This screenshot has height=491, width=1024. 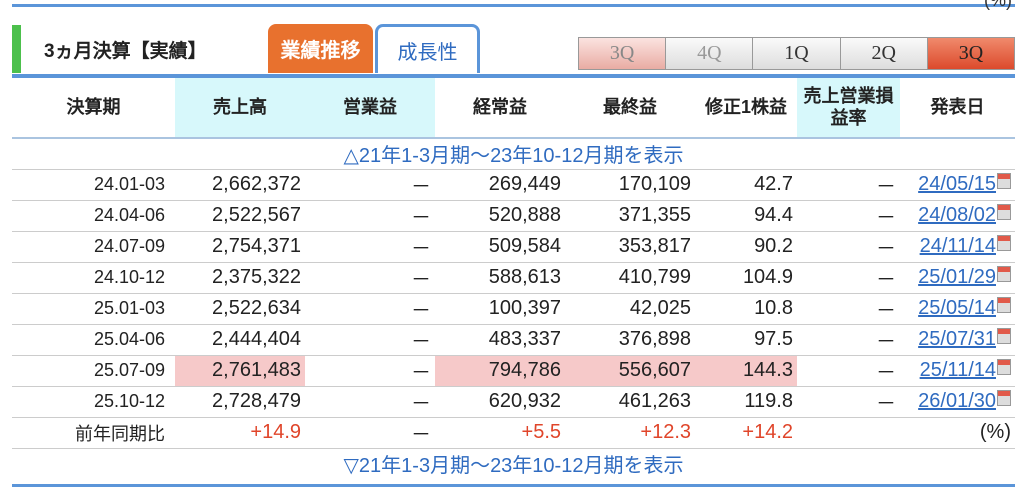 I want to click on cell-sales: 2,728,479, so click(x=240, y=402).